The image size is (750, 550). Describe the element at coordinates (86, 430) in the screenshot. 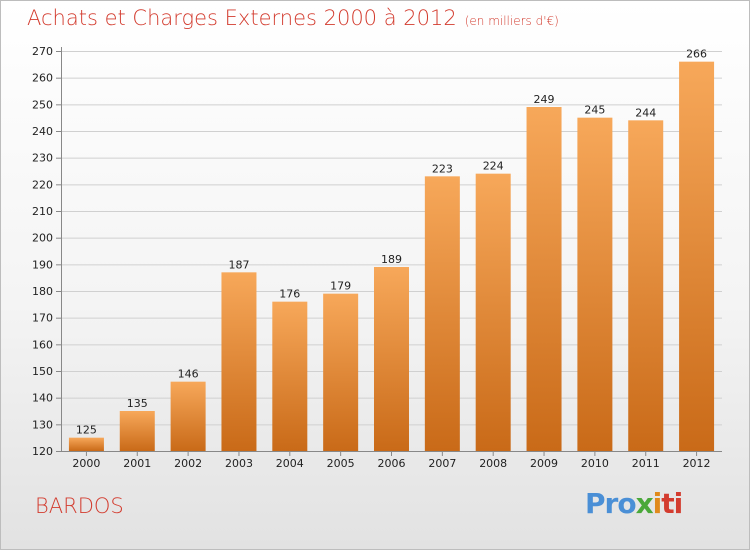

I see `value-label: 125` at that location.